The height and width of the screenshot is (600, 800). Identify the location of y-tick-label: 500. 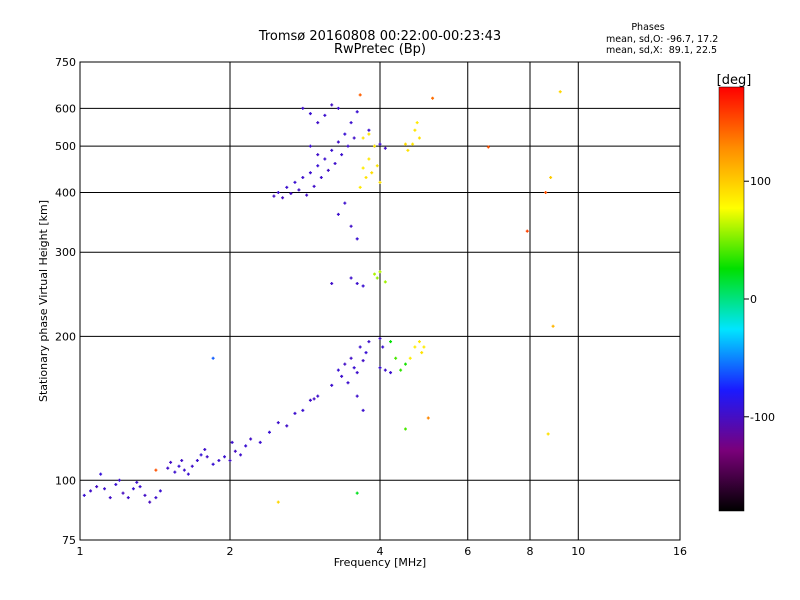
(65, 146).